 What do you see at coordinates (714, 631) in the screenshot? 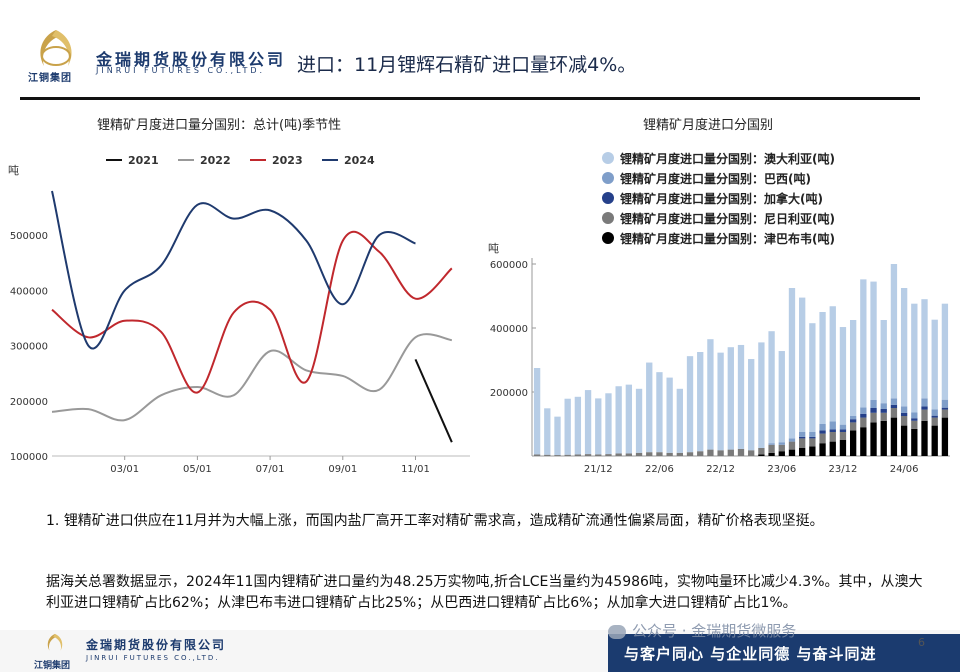
I see `watermark-text: 公众号 · 金瑞期货微服务` at bounding box center [714, 631].